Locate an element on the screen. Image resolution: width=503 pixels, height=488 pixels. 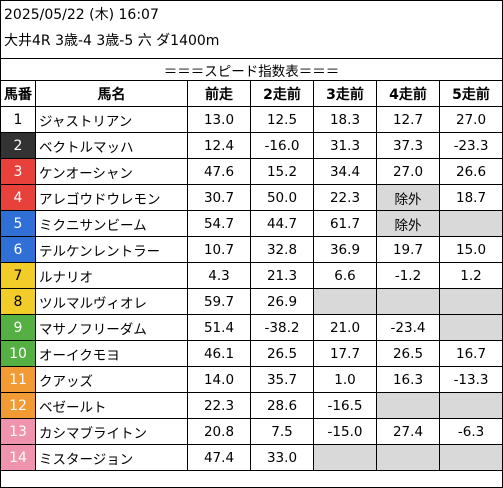
speed-index-value: -1.2 is located at coordinates (408, 275).